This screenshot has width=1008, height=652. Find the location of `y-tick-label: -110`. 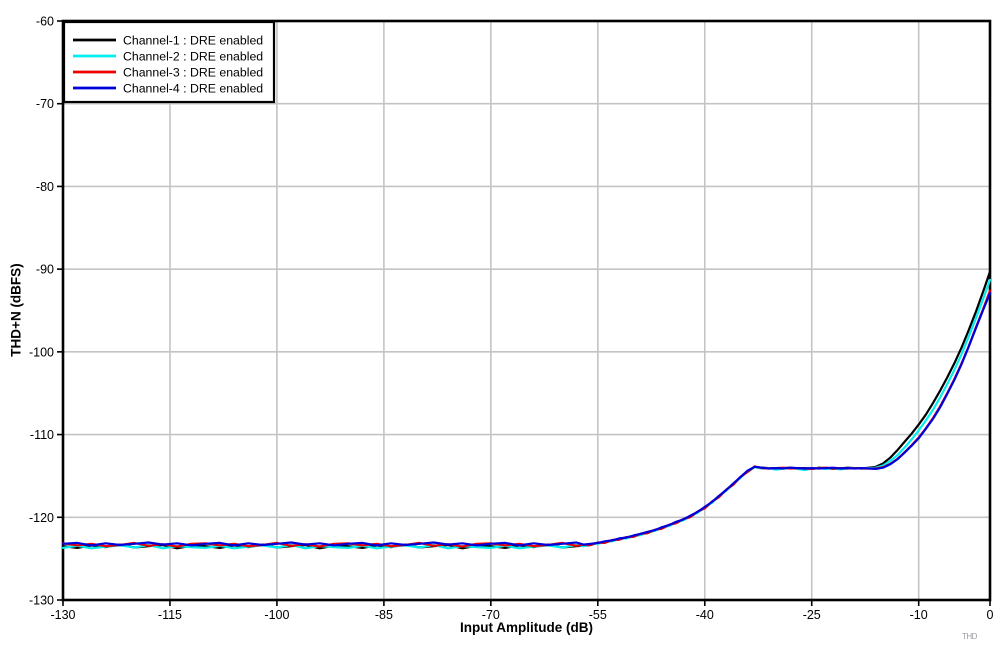

y-tick-label: -110 is located at coordinates (42, 435).